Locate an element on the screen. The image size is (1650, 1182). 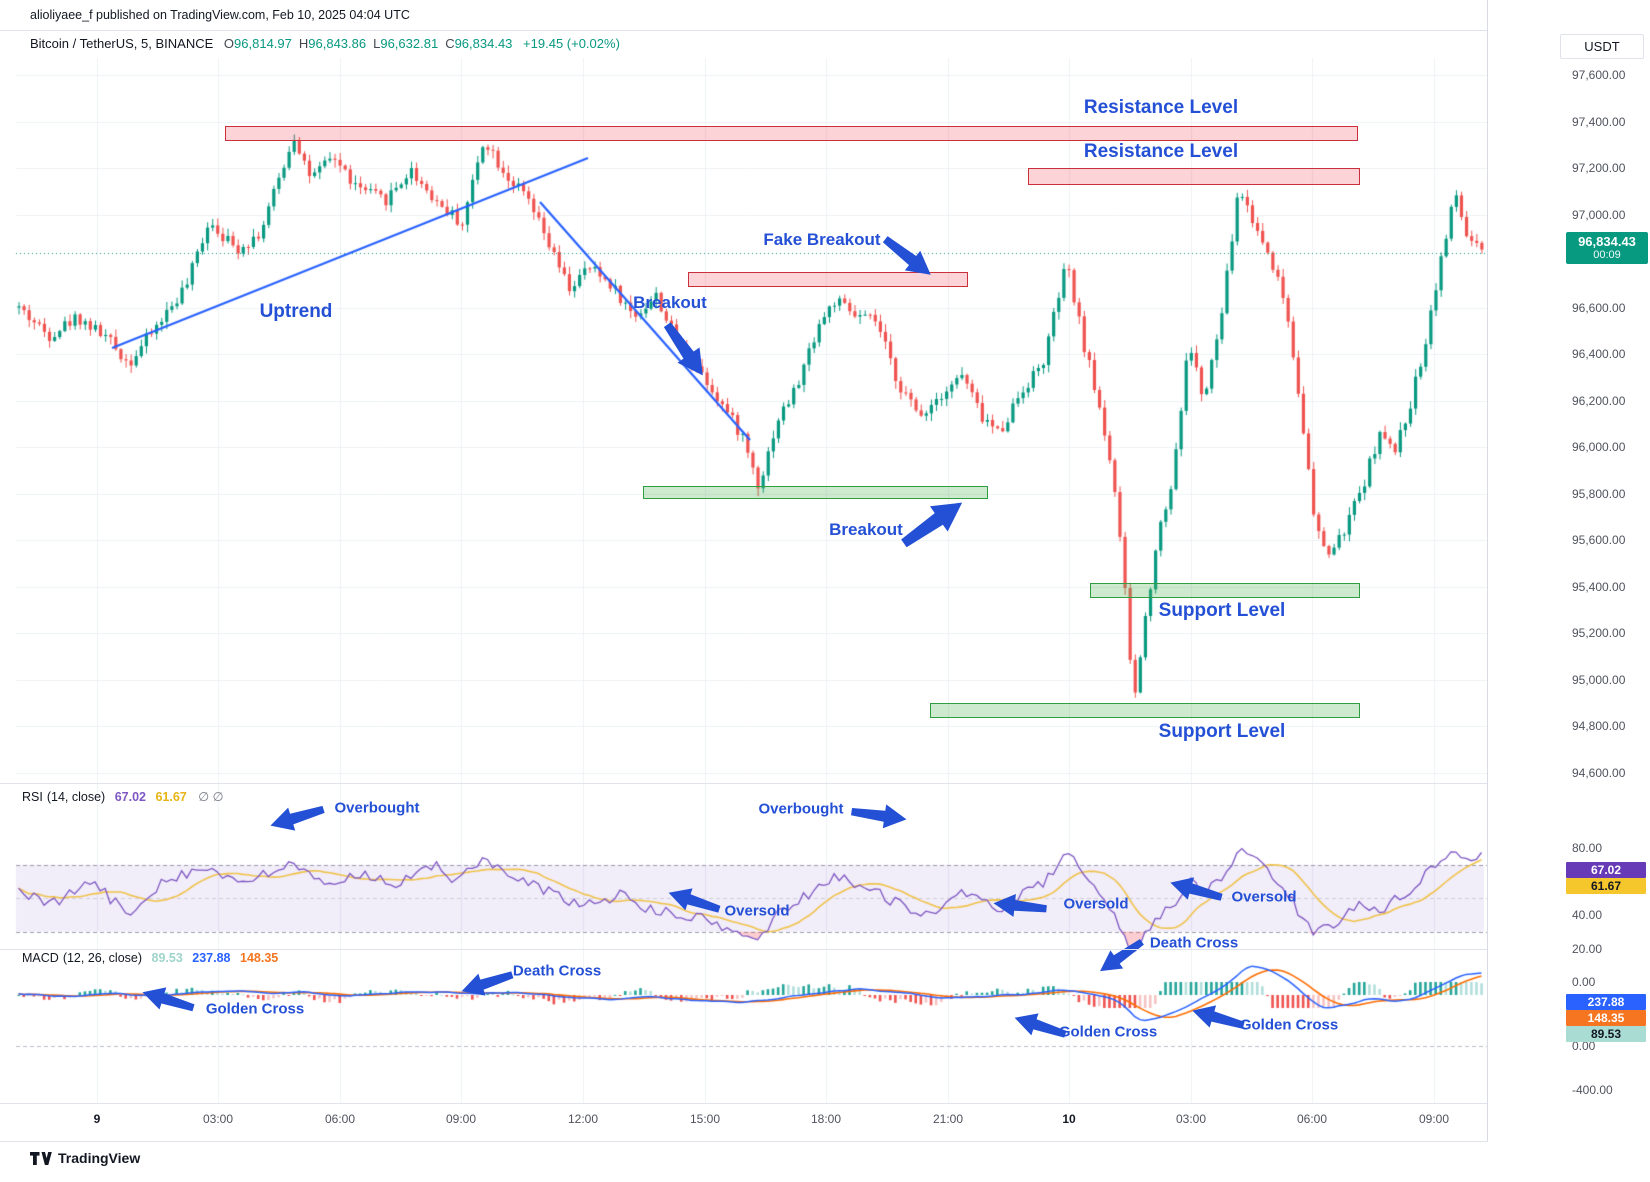
currency-toggle: USDT is located at coordinates (1602, 46).